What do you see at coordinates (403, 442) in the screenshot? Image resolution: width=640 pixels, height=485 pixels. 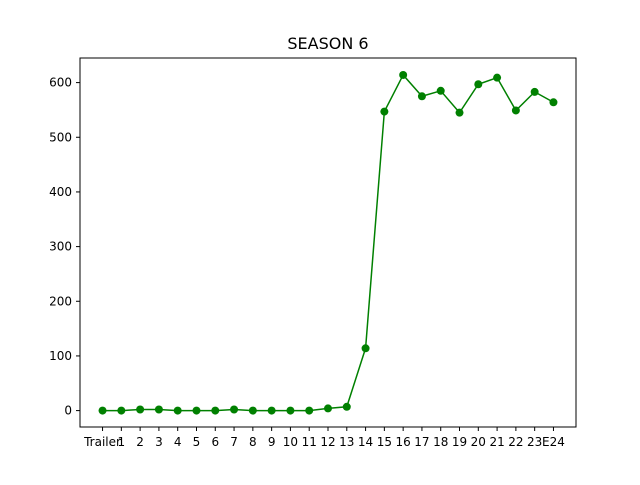 I see `x-tick-label: 16` at bounding box center [403, 442].